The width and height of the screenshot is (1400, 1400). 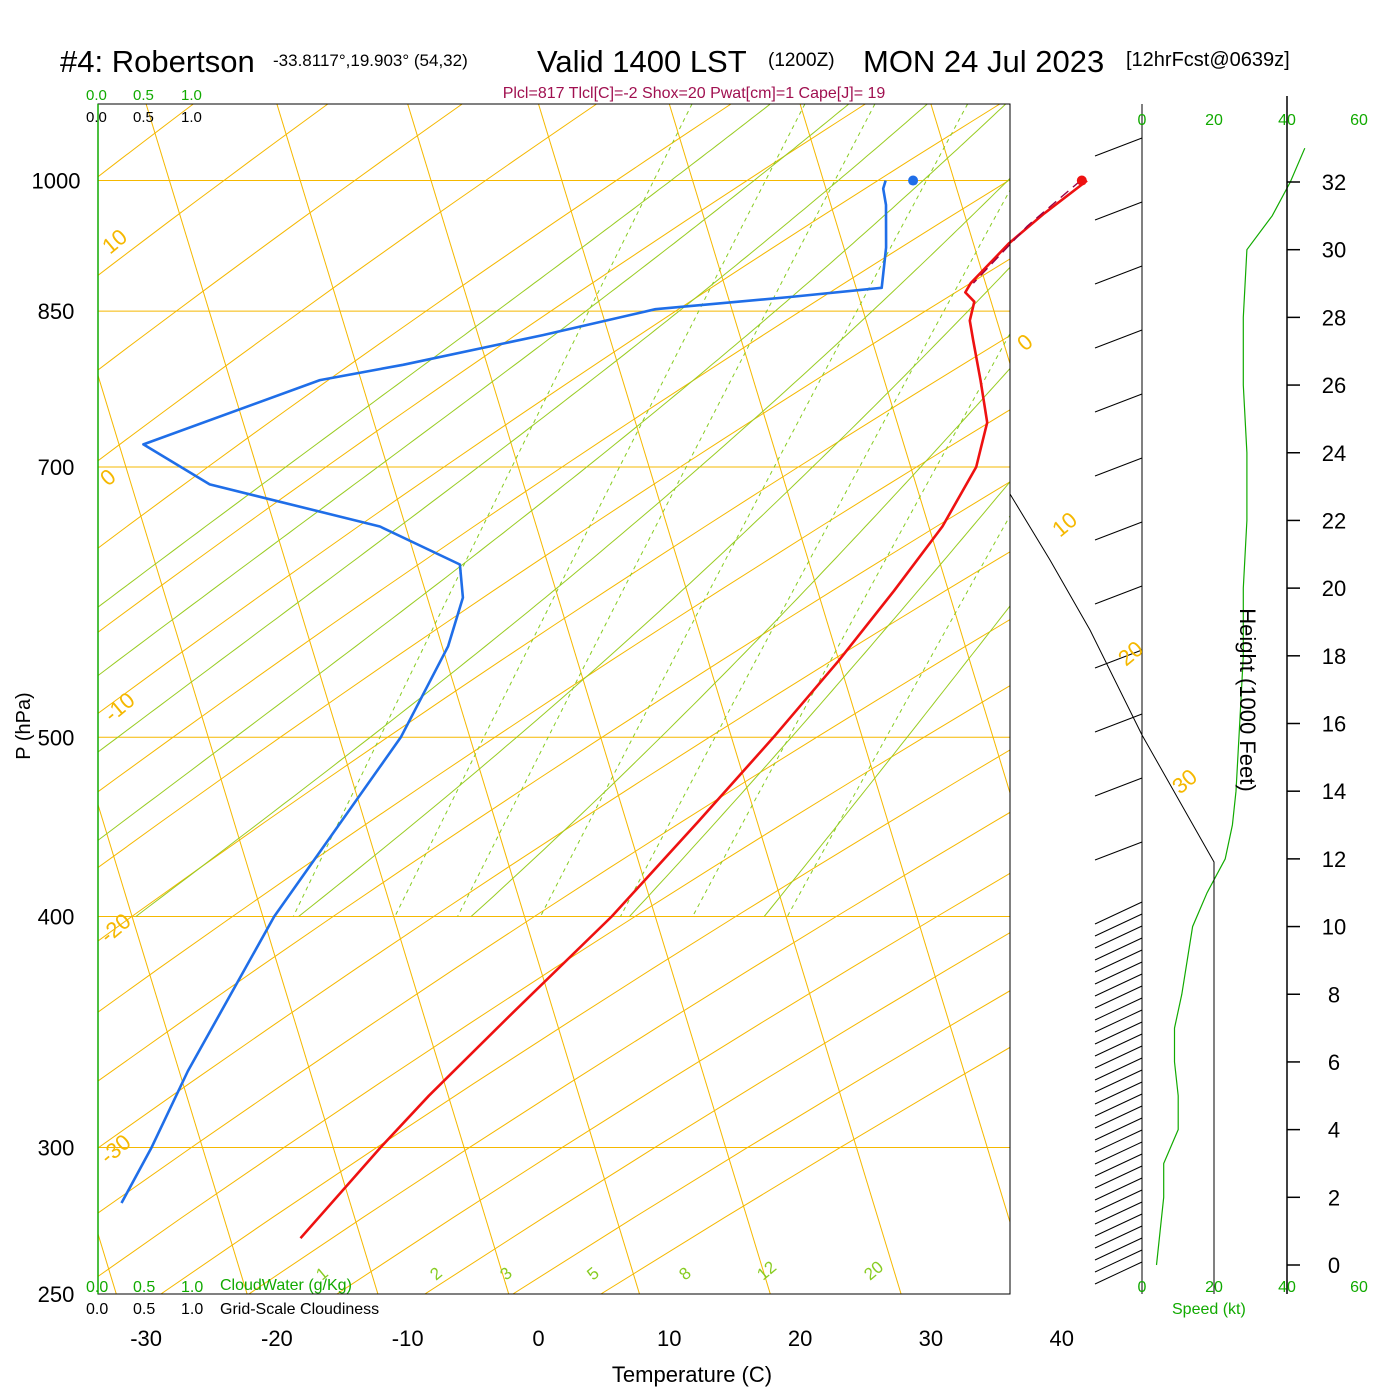 What do you see at coordinates (144, 1309) in the screenshot?
I see `cloudiness-tick-bottom-1: 0.5` at bounding box center [144, 1309].